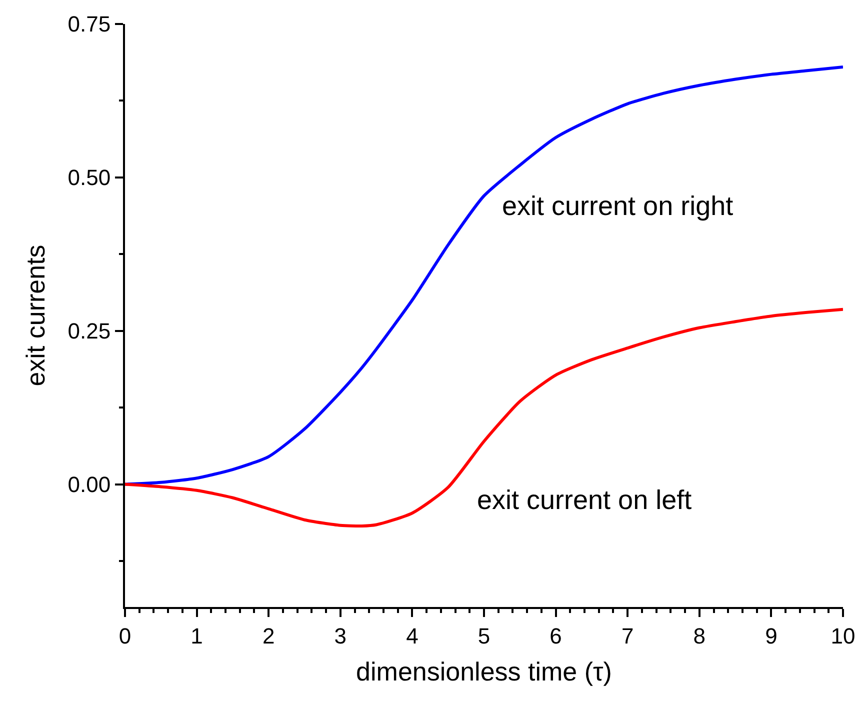 The image size is (867, 714). Describe the element at coordinates (618, 206) in the screenshot. I see `annotation: exit current on right` at that location.